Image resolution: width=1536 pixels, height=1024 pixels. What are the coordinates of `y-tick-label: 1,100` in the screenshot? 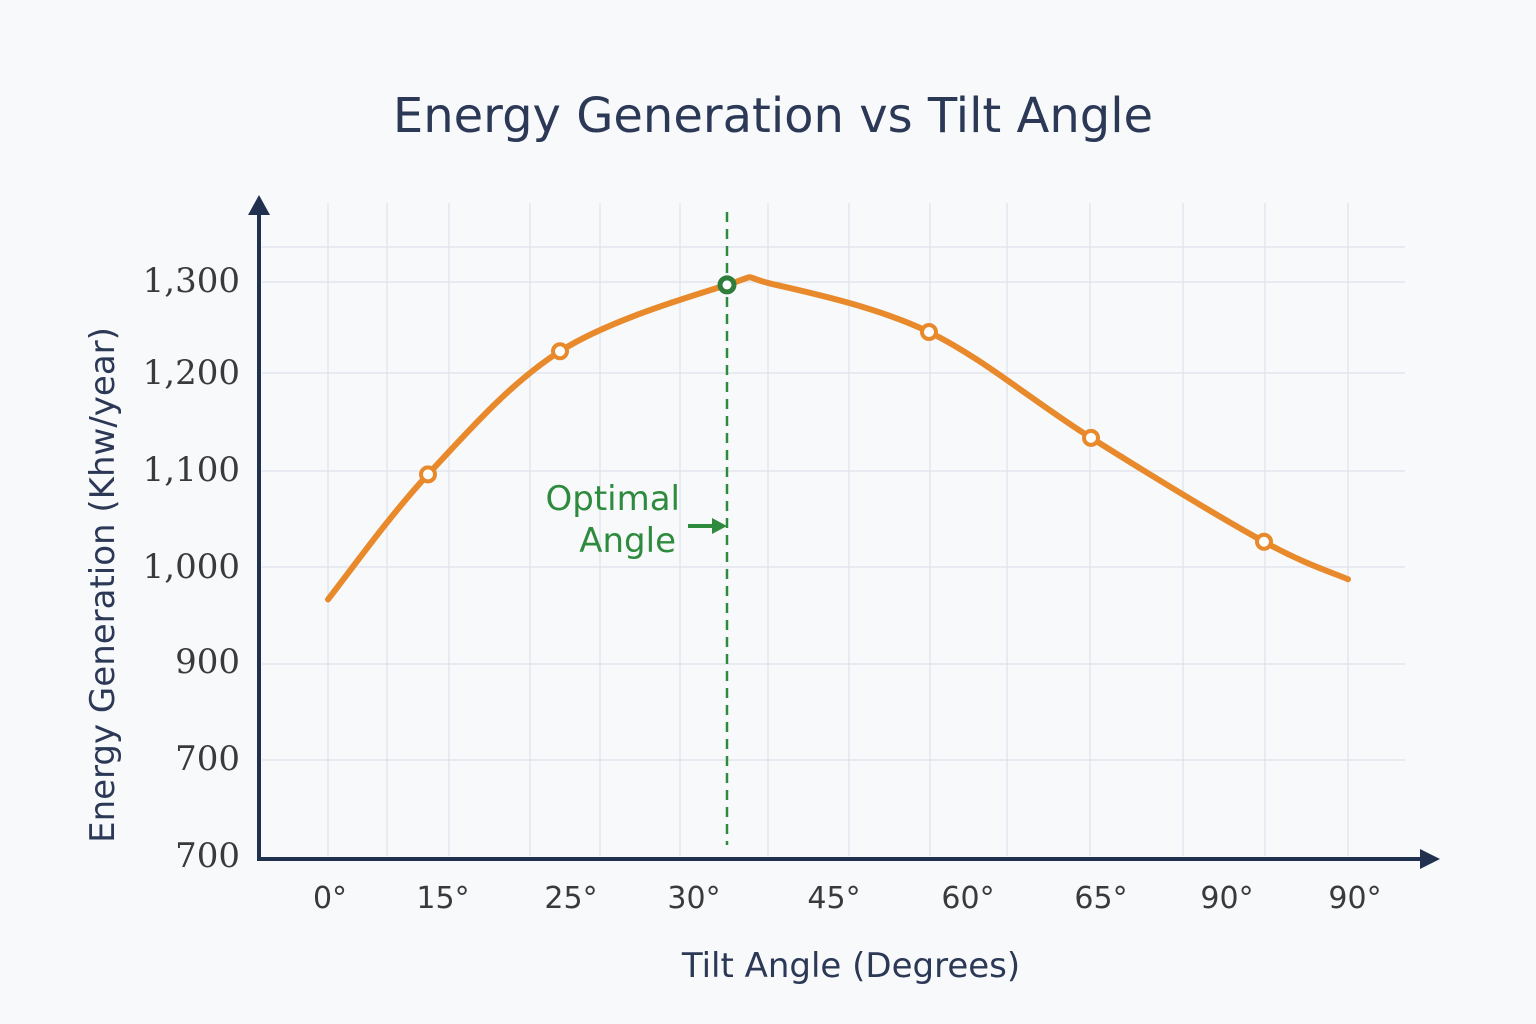 It's located at (191, 470).